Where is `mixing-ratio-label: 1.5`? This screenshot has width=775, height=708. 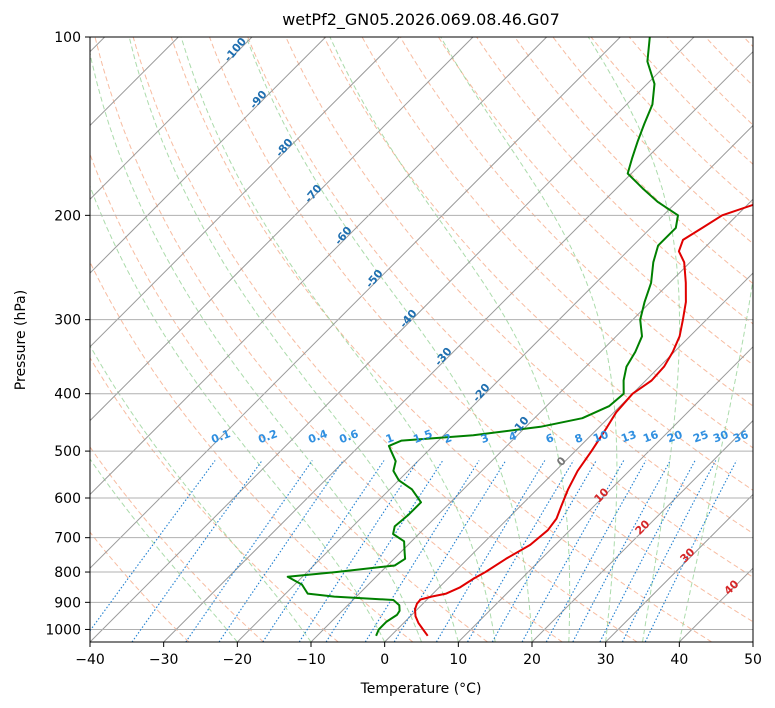
mixing-ratio-label: 1.5 is located at coordinates (422, 436).